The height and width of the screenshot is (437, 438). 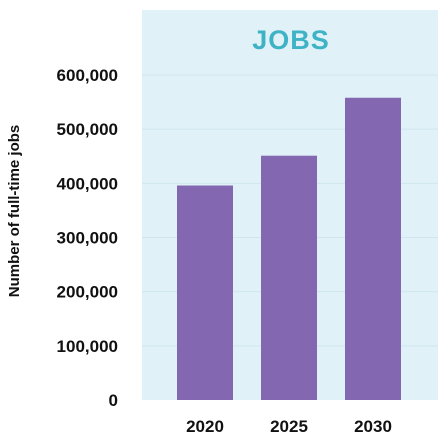 What do you see at coordinates (87, 292) in the screenshot?
I see `y-tick-label: 200,000` at bounding box center [87, 292].